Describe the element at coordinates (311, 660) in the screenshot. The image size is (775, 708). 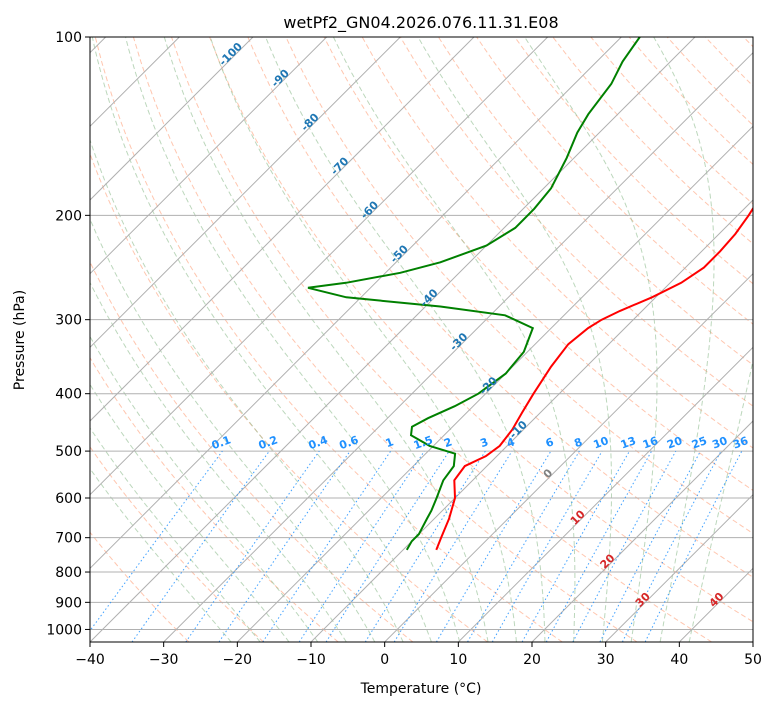
I see `x-tick-label: −10` at that location.